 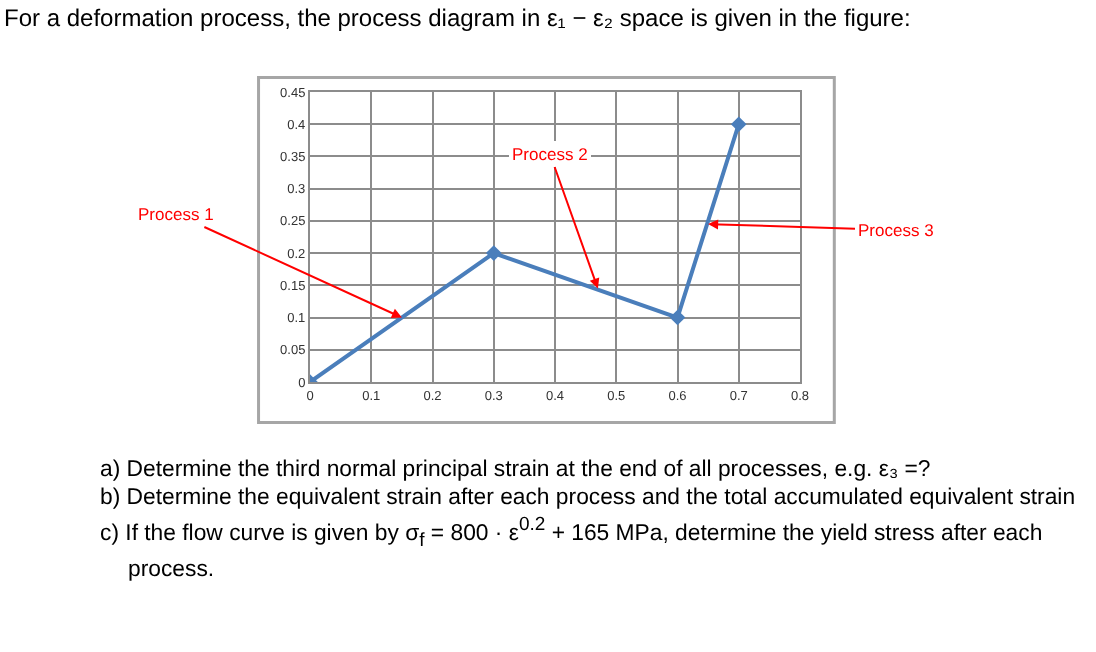 I want to click on chart-title: For a deformation process, the process diagram in ε₁ − ε₂ space is given in the figure:, so click(x=457, y=18).